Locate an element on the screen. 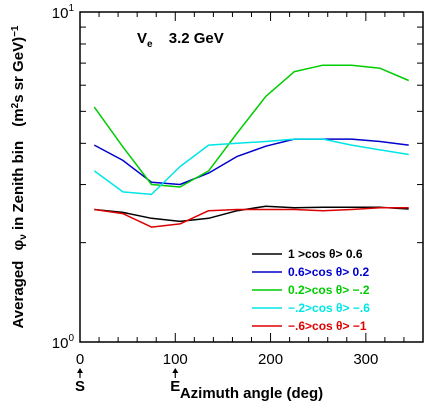  x-tick-label: 0 is located at coordinates (80, 359).